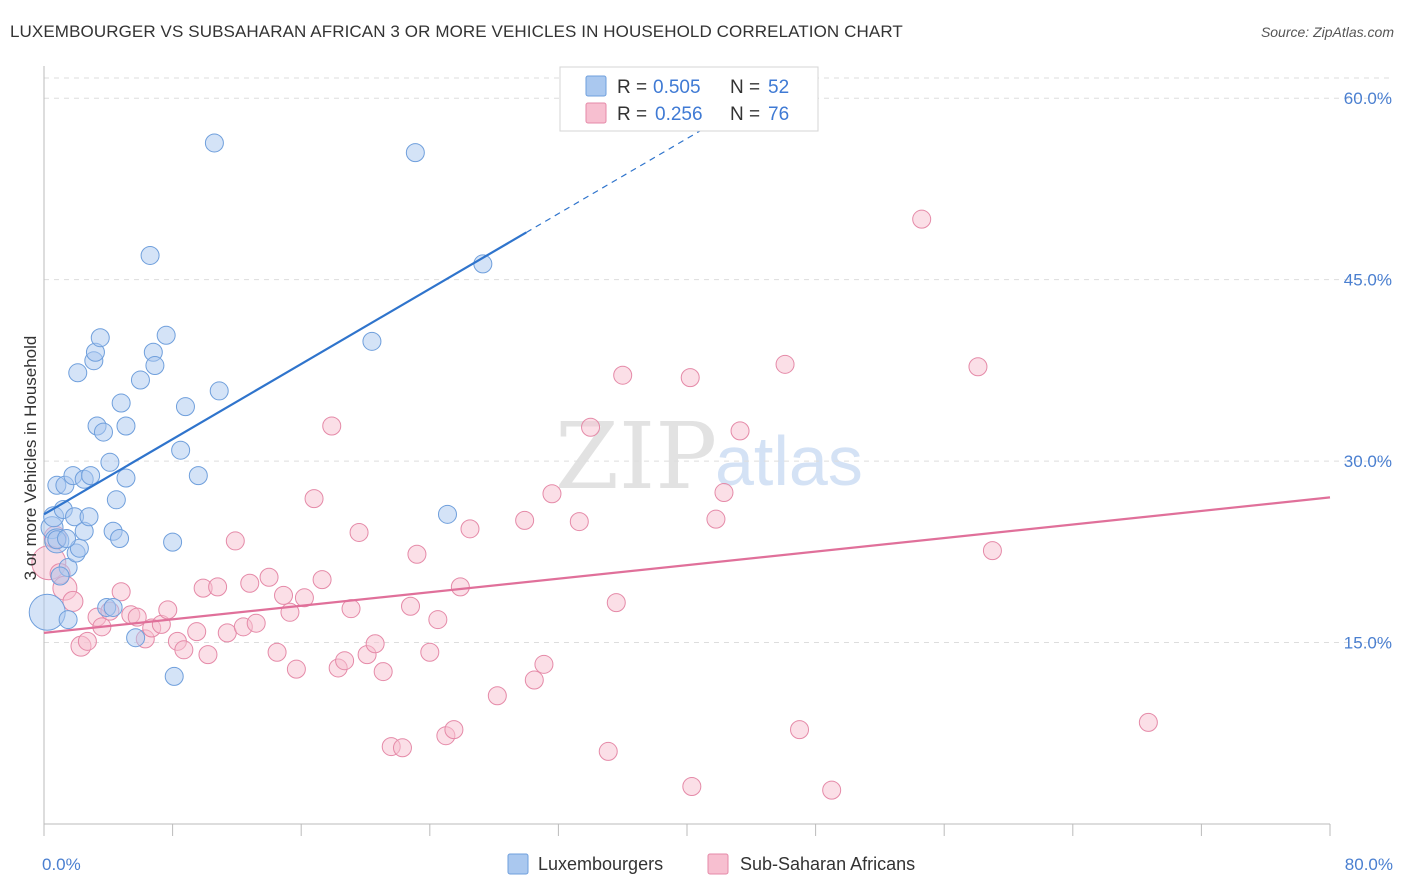 This screenshot has width=1406, height=892. Describe the element at coordinates (632, 114) in the screenshot. I see `legend-r-label-2: R =` at that location.